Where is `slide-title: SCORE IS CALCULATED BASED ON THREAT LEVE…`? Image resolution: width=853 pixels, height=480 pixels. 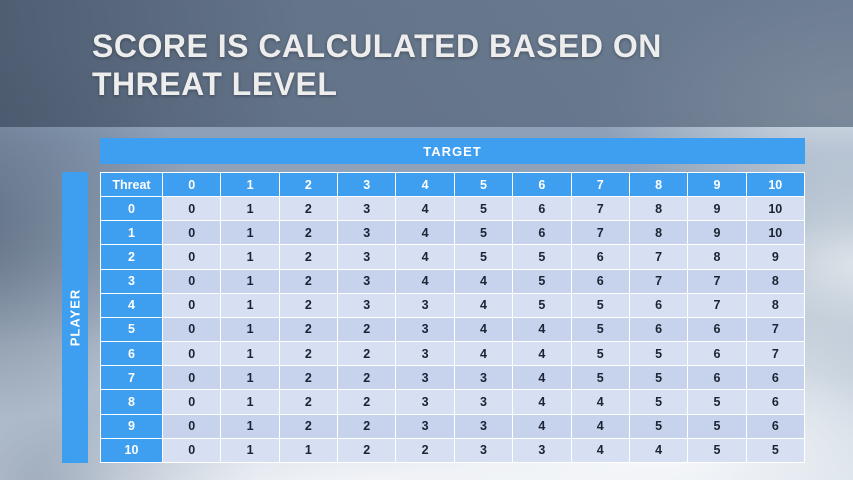
slide-title: SCORE IS CALCULATED BASED ON THREAT LEVE… is located at coordinates (377, 66).